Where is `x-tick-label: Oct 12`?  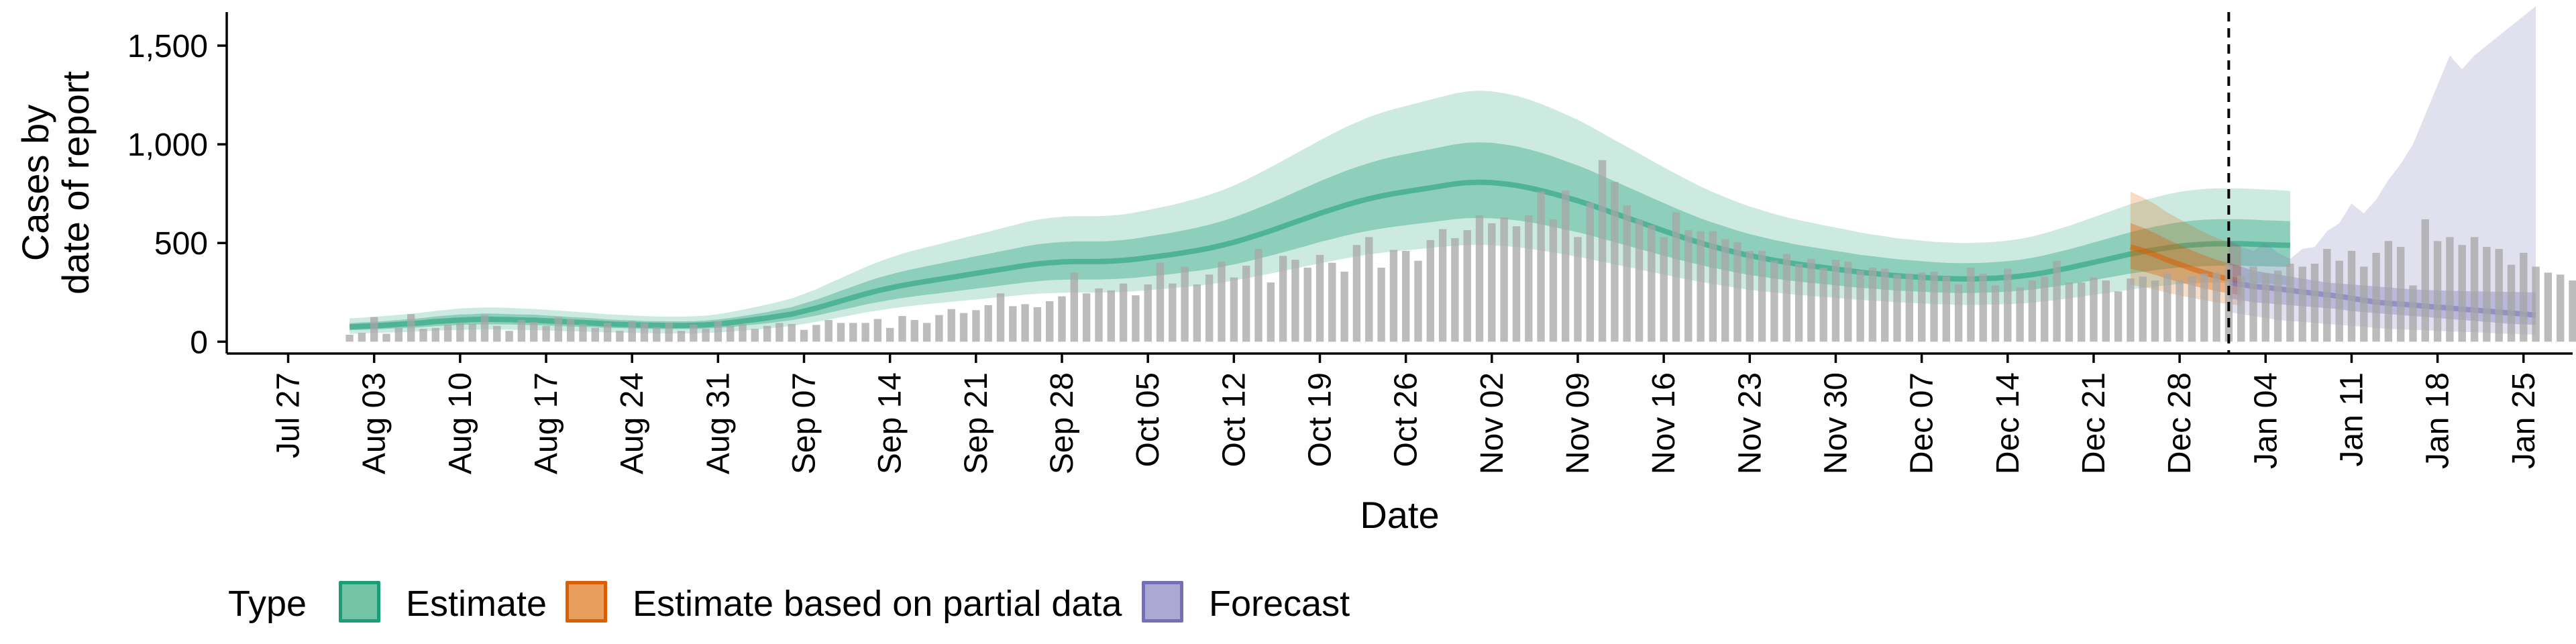 x-tick-label: Oct 12 is located at coordinates (1234, 419).